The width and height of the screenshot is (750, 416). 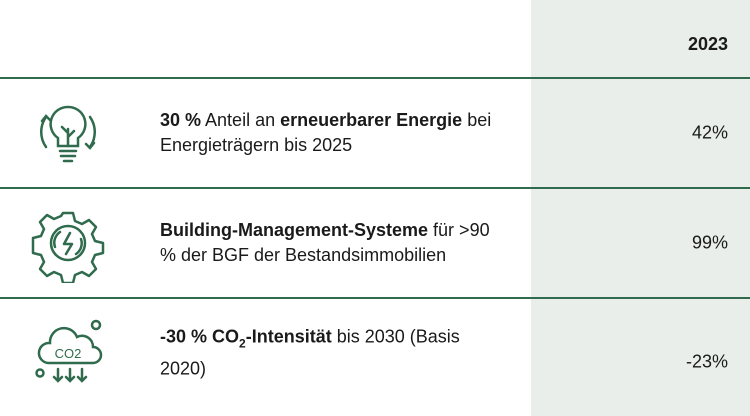 What do you see at coordinates (326, 132) in the screenshot?
I see `text-segment: bei Energieträgern bis 2025` at bounding box center [326, 132].